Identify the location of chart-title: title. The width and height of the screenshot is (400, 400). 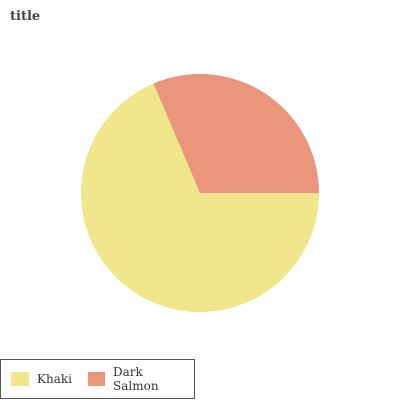
(25, 16).